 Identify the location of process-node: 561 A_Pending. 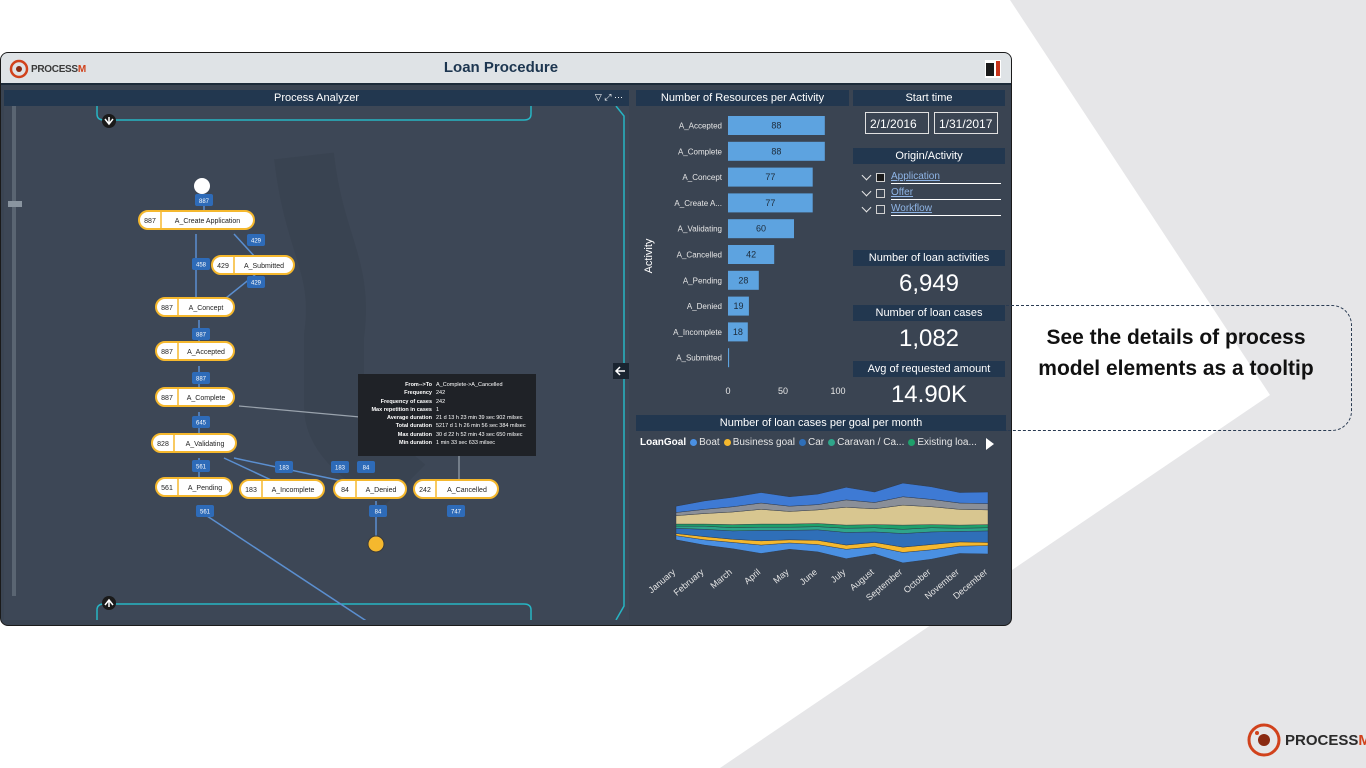
(194, 487).